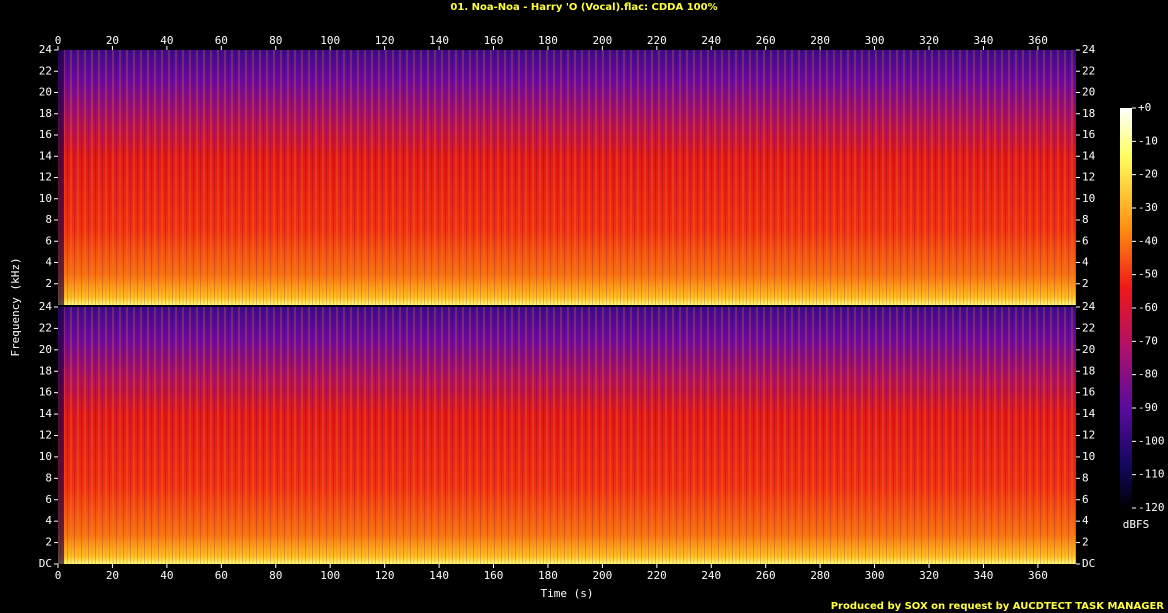 The width and height of the screenshot is (1168, 613). What do you see at coordinates (1151, 507) in the screenshot?
I see `colorbar-tick-label: -120` at bounding box center [1151, 507].